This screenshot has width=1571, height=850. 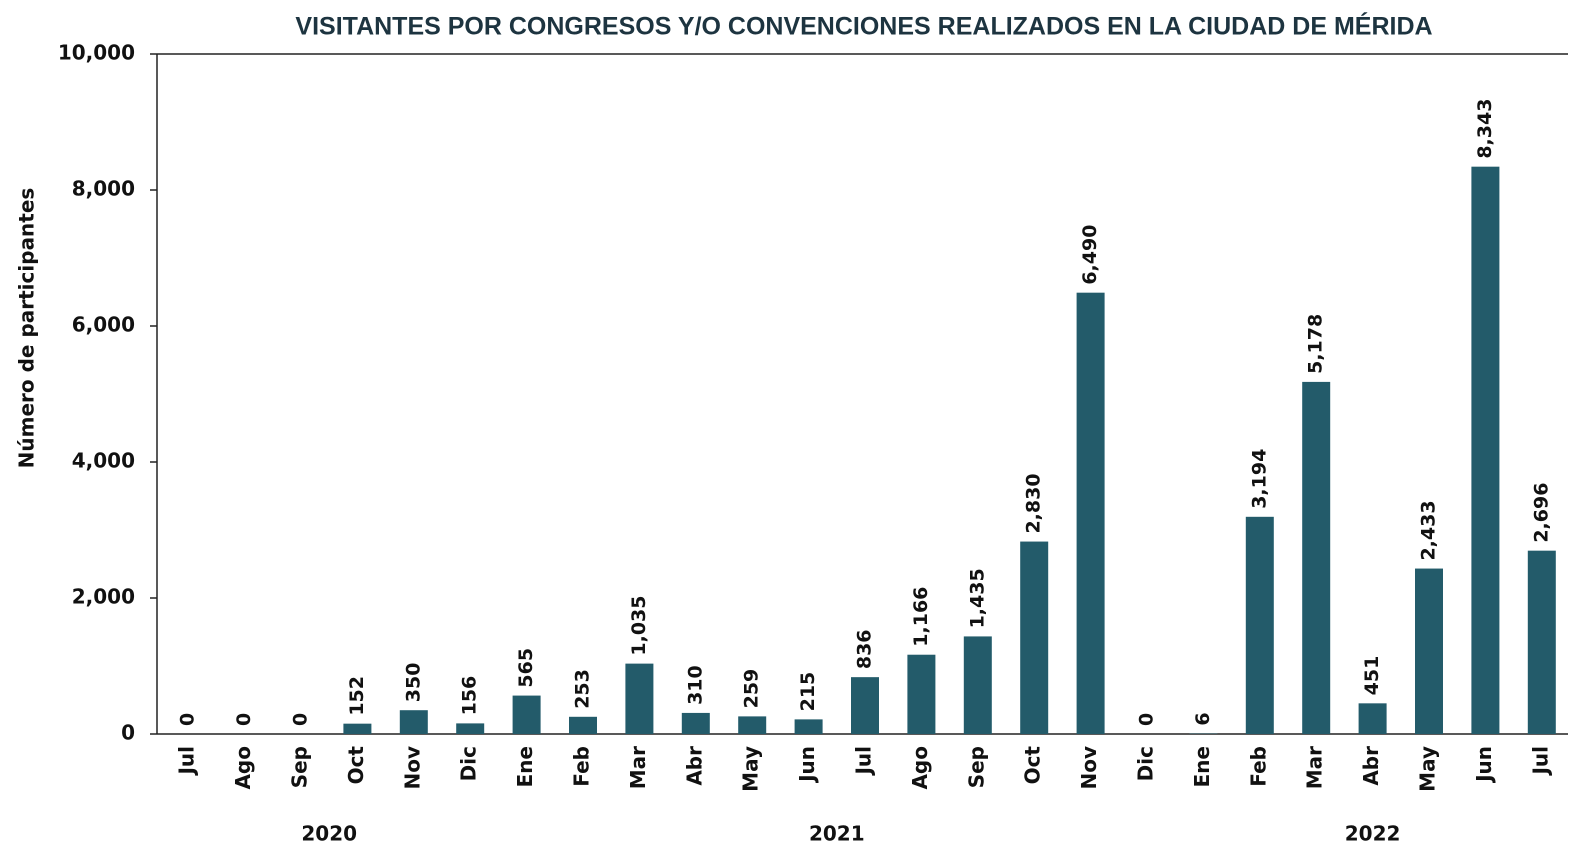 I want to click on group-label: 2020, so click(x=329, y=834).